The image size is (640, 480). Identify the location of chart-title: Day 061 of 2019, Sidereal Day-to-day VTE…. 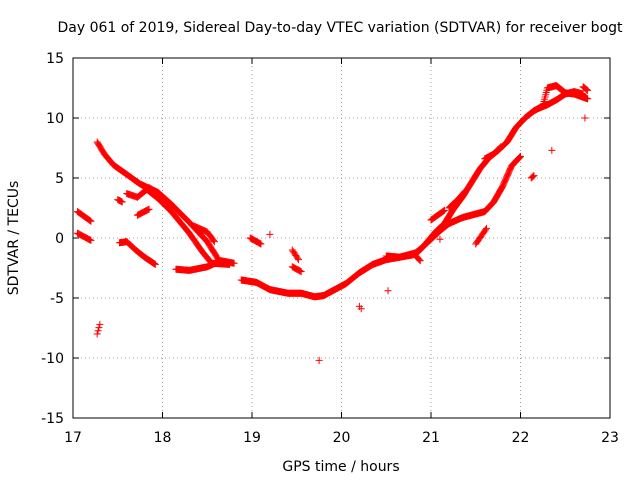
(340, 28).